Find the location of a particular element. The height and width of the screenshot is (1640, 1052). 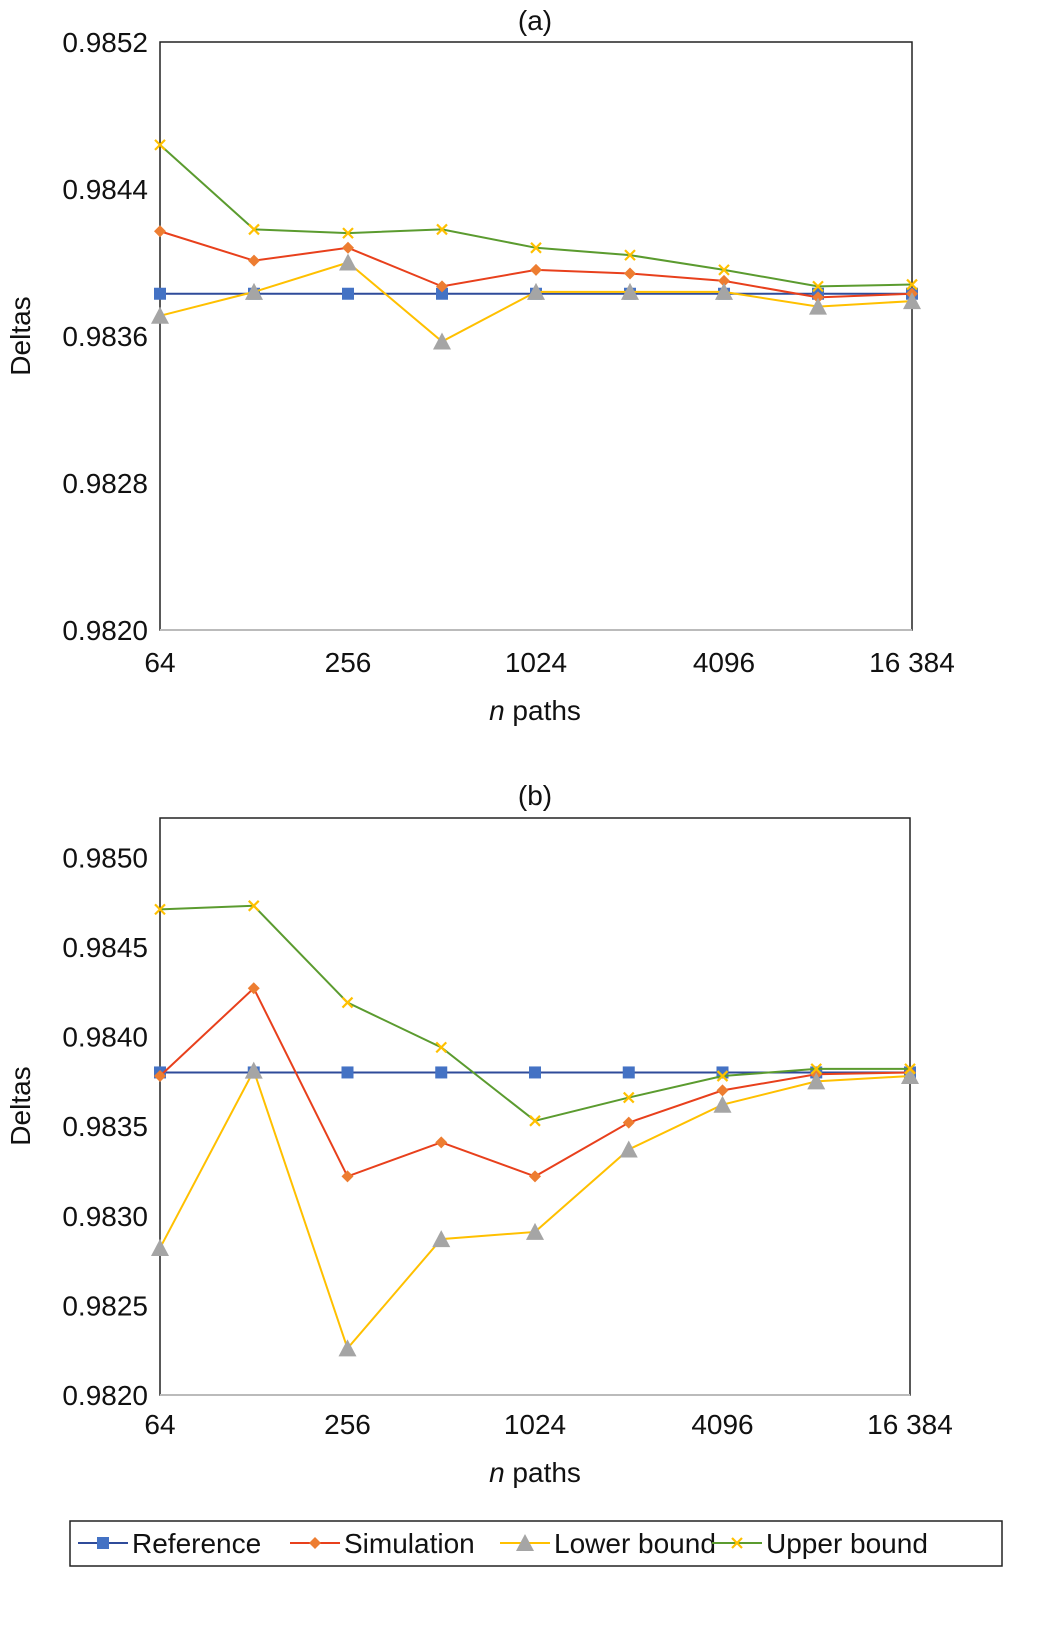

panel-b-xlabel-rest: paths is located at coordinates (543, 1472).